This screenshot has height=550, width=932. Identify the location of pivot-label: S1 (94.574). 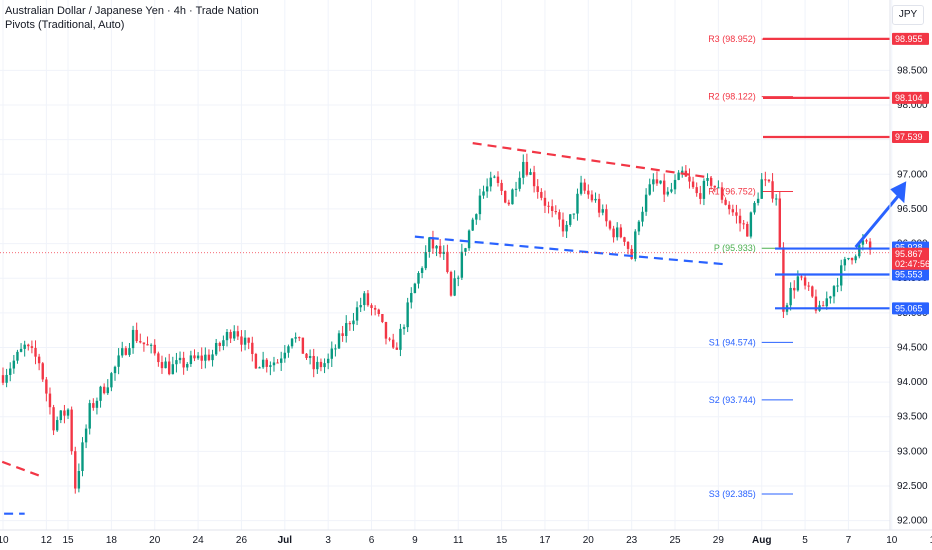
(732, 342).